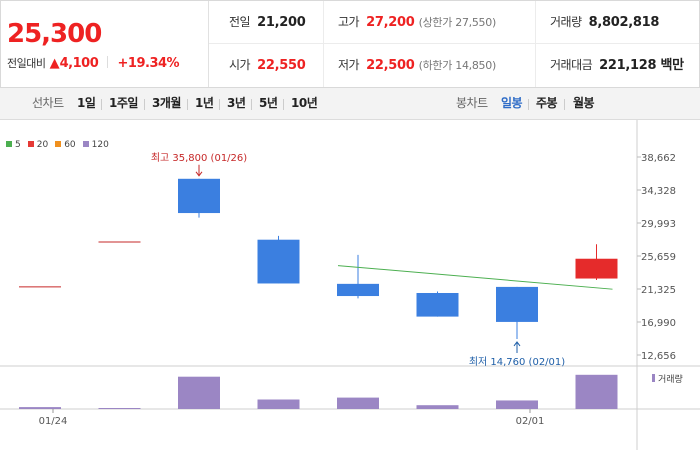  What do you see at coordinates (547, 103) in the screenshot?
I see `candle-weekly: 주봉` at bounding box center [547, 103].